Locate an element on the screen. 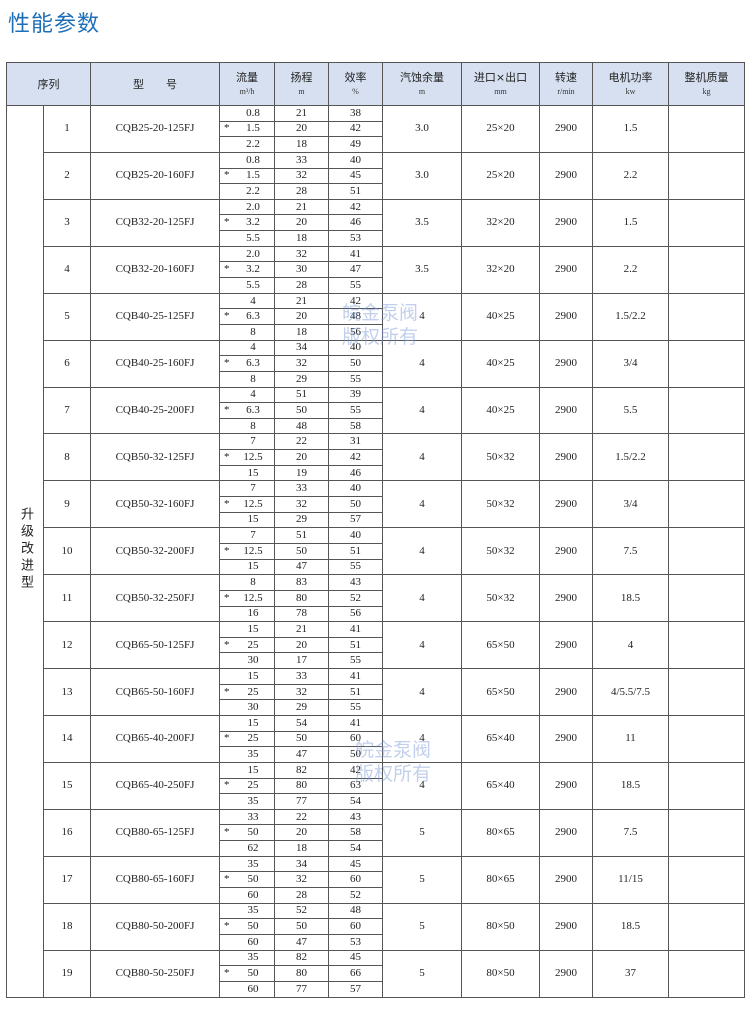 The height and width of the screenshot is (1014, 750). flow-cell: * 3.2 is located at coordinates (247, 270).